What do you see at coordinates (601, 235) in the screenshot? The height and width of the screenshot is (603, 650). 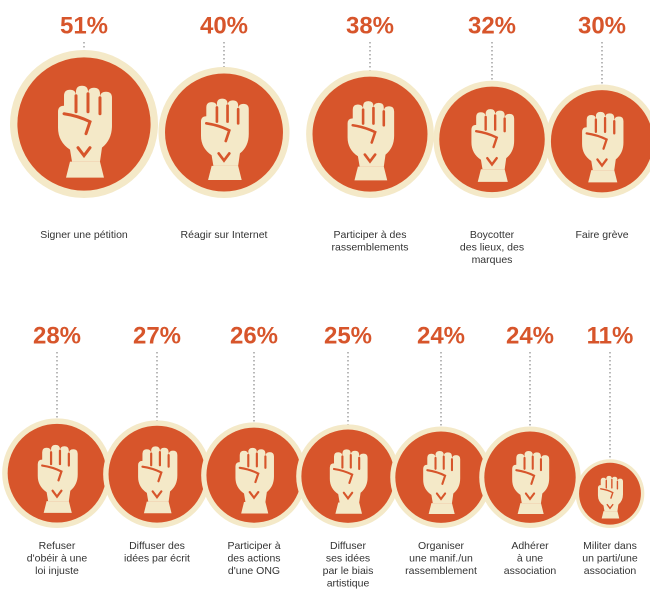 I see `category-label: Faire grève` at bounding box center [601, 235].